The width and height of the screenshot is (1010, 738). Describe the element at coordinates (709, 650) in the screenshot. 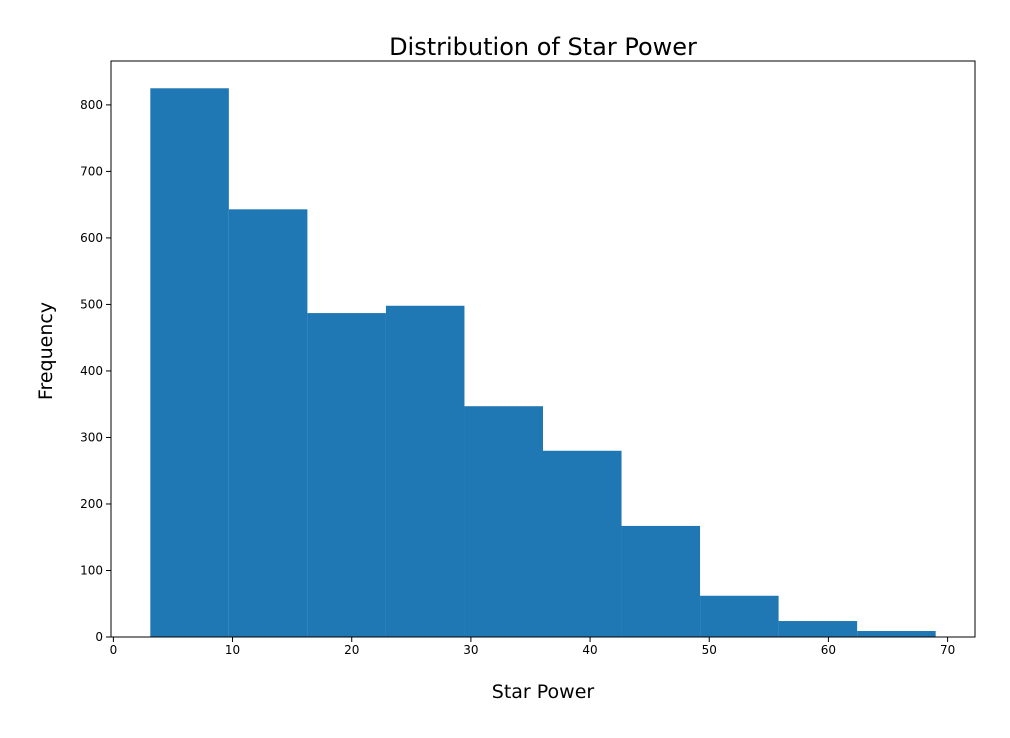

I see `x-tick-label: 50` at that location.